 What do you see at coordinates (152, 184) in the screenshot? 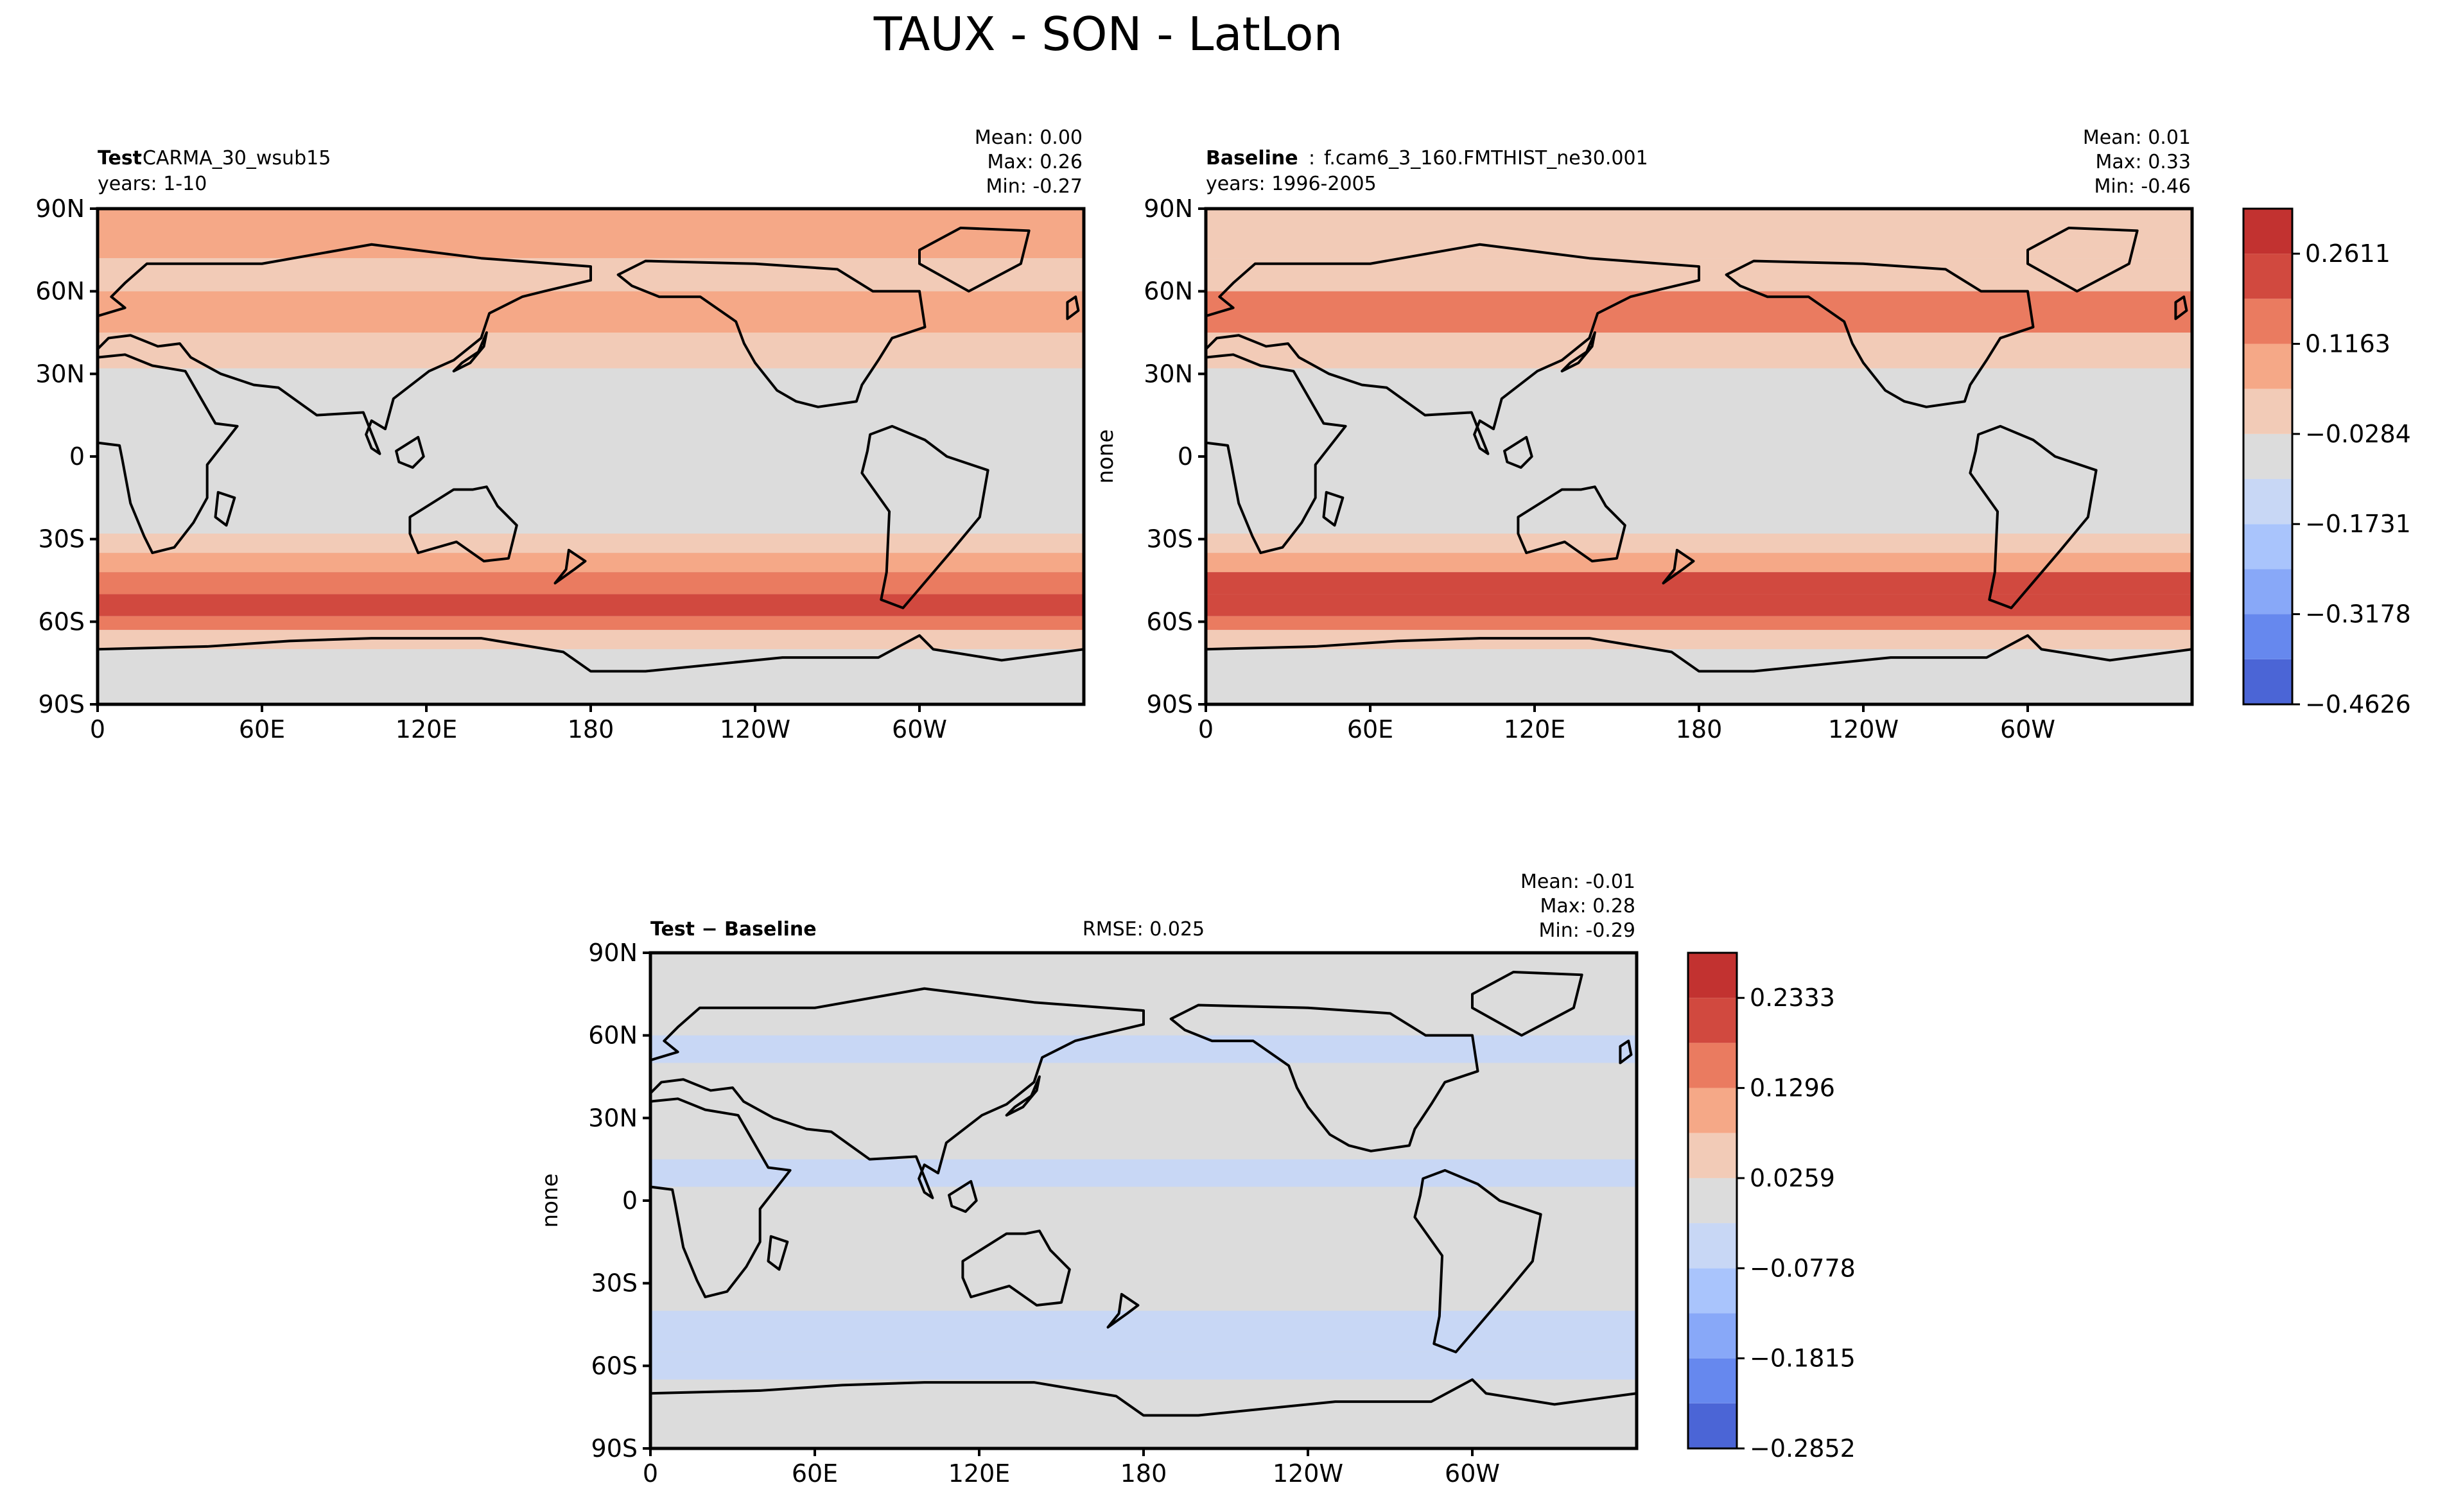
I see `panel-test-years: years: 1-10` at bounding box center [152, 184].